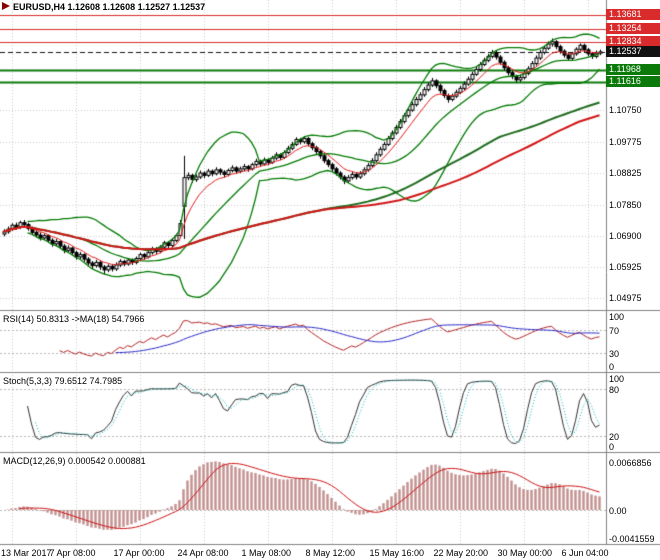  What do you see at coordinates (461, 553) in the screenshot?
I see `x-axis-label: 22 May 20:00` at bounding box center [461, 553].